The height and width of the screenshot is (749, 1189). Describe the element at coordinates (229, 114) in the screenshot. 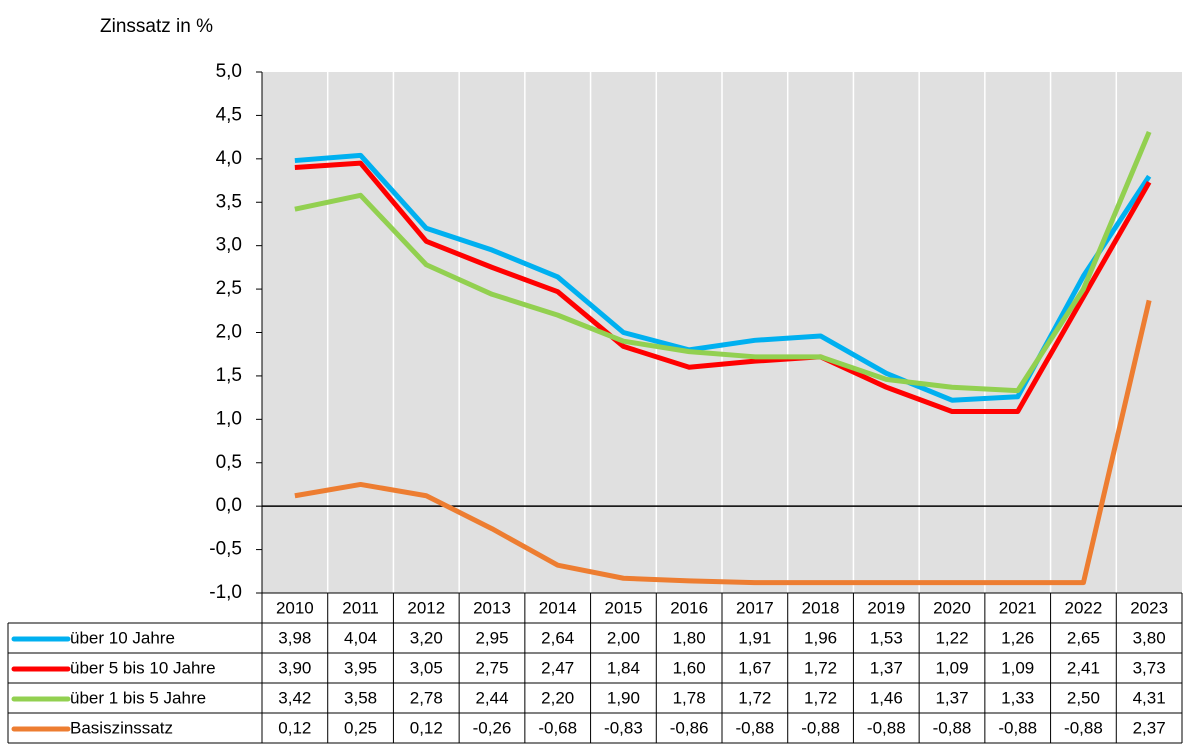

I see `y-tick-label: 4,5` at that location.